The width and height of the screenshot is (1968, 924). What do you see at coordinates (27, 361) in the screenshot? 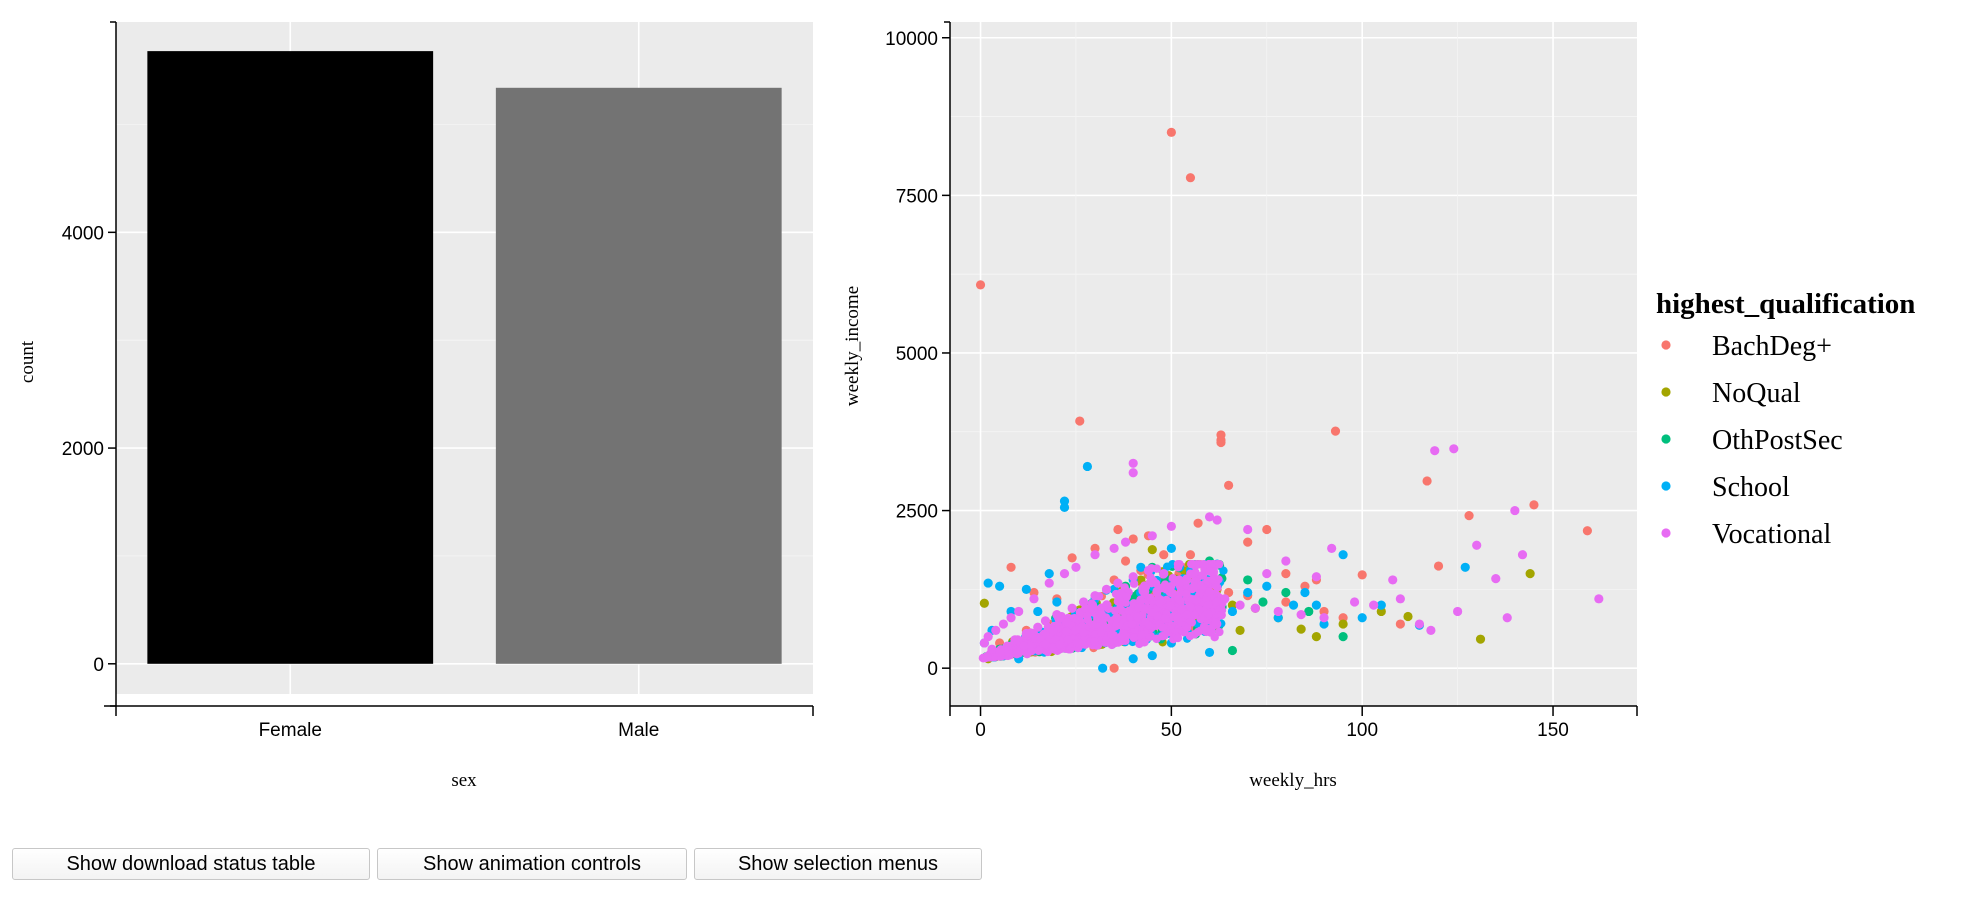
I see `bar-y-axis-title: count` at bounding box center [27, 361].